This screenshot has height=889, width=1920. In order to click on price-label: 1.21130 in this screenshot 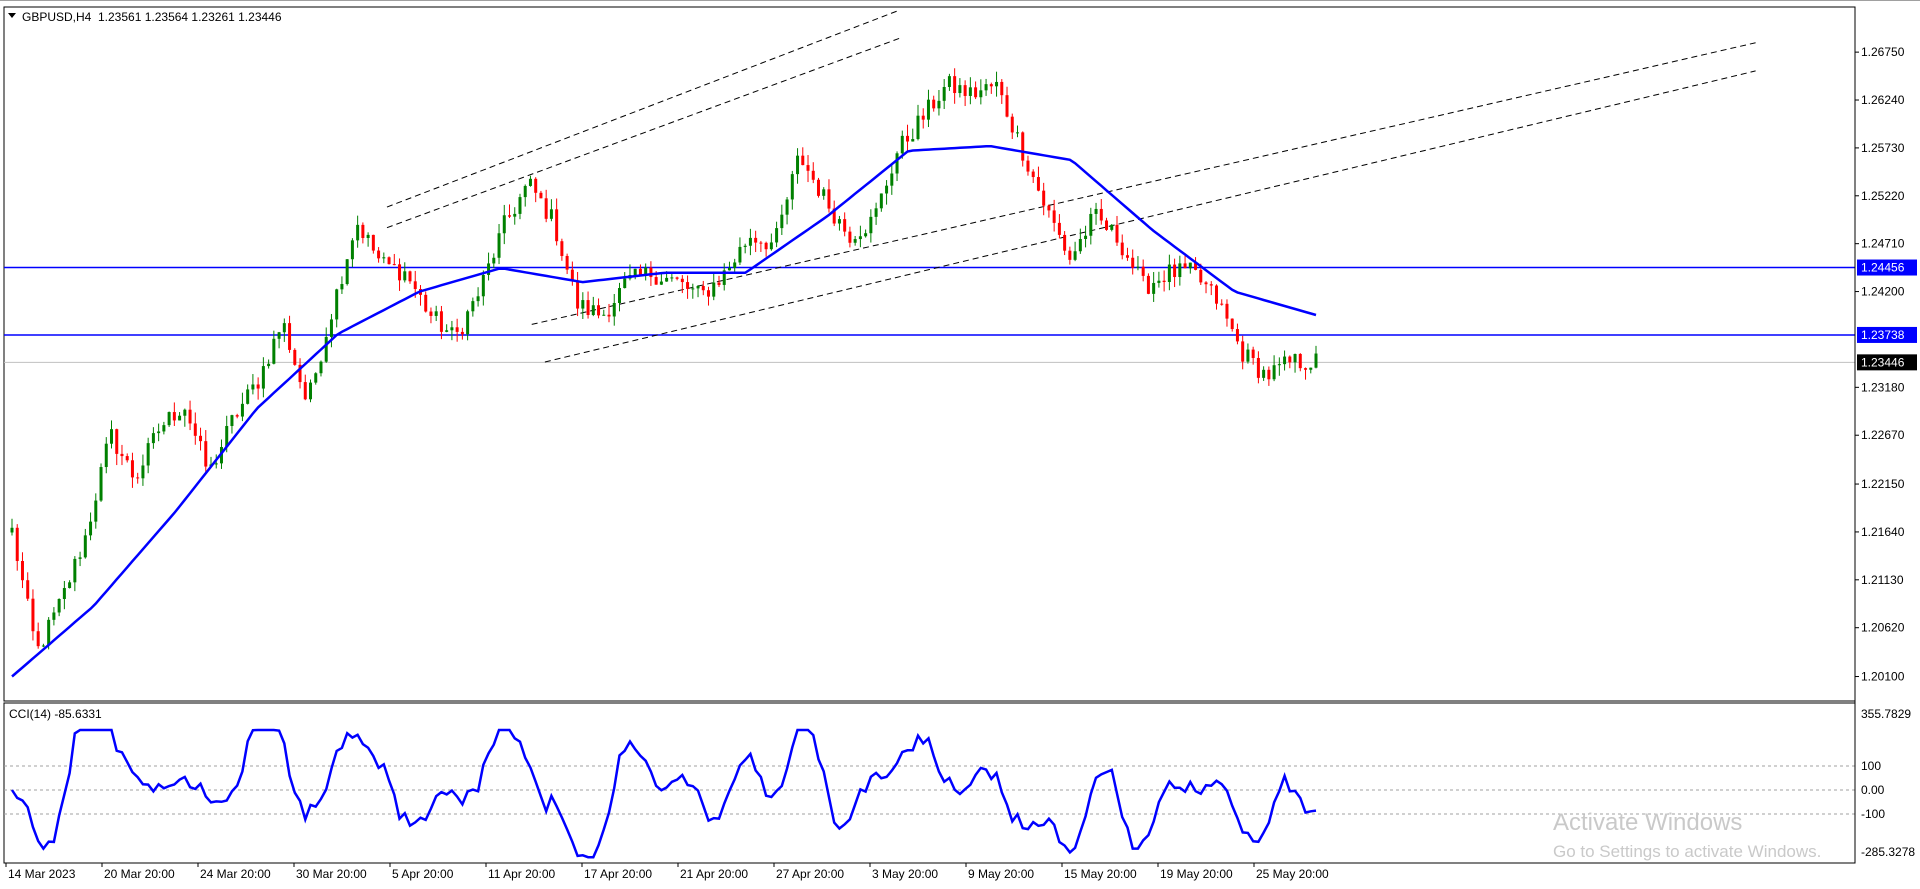, I will do `click(1882, 580)`.